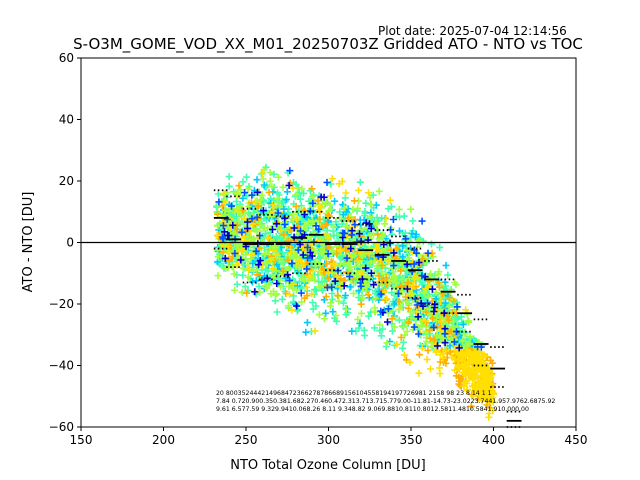  I want to click on x-tick-label: 400, so click(493, 440).